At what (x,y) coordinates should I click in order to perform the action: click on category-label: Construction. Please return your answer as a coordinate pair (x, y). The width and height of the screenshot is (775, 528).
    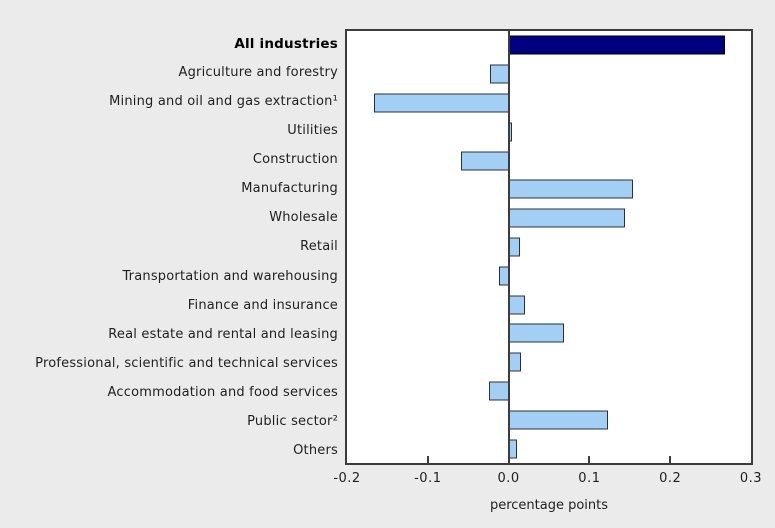
    Looking at the image, I should click on (295, 160).